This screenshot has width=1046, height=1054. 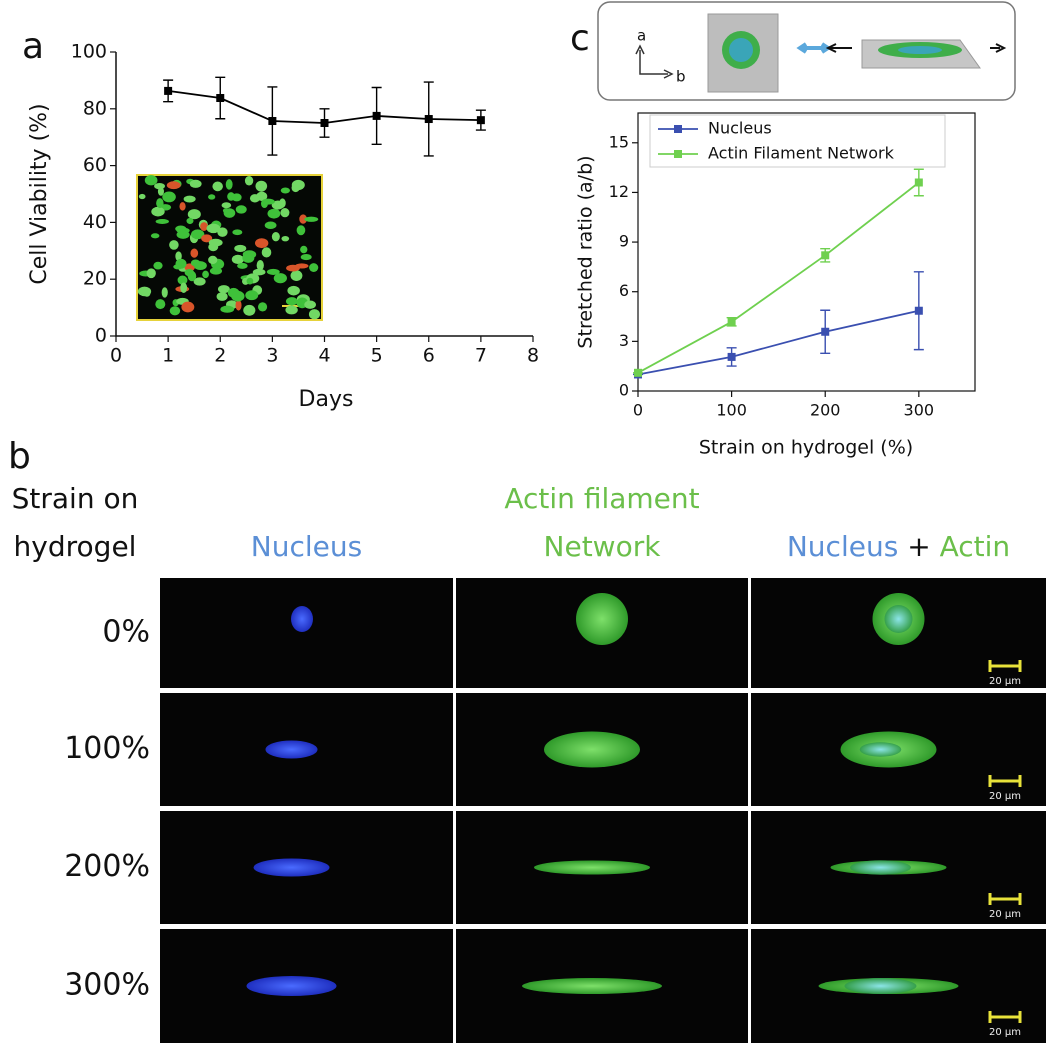 I want to click on y-axis-label: Stretched ratio (a/b), so click(x=586, y=251).